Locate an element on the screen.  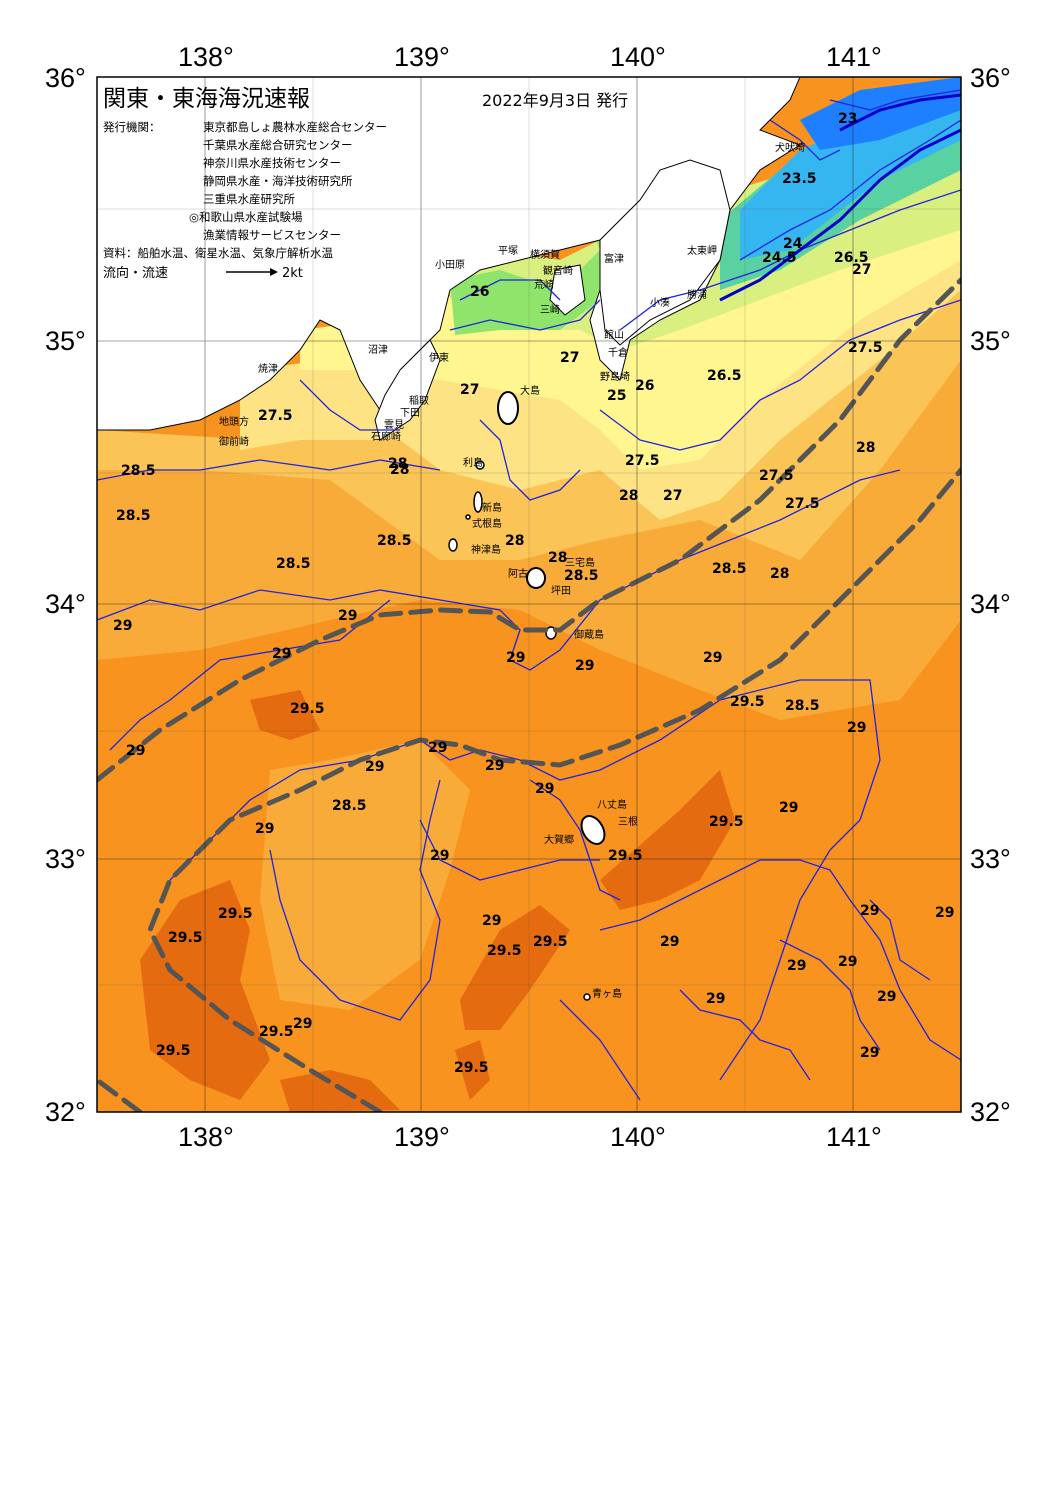
lon-label-141: 141° is located at coordinates (854, 57).